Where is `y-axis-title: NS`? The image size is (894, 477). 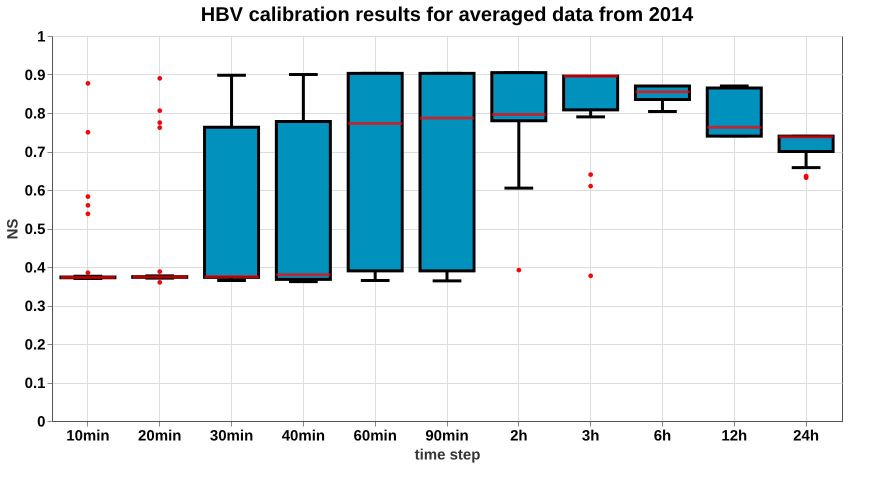 y-axis-title: NS is located at coordinates (13, 229).